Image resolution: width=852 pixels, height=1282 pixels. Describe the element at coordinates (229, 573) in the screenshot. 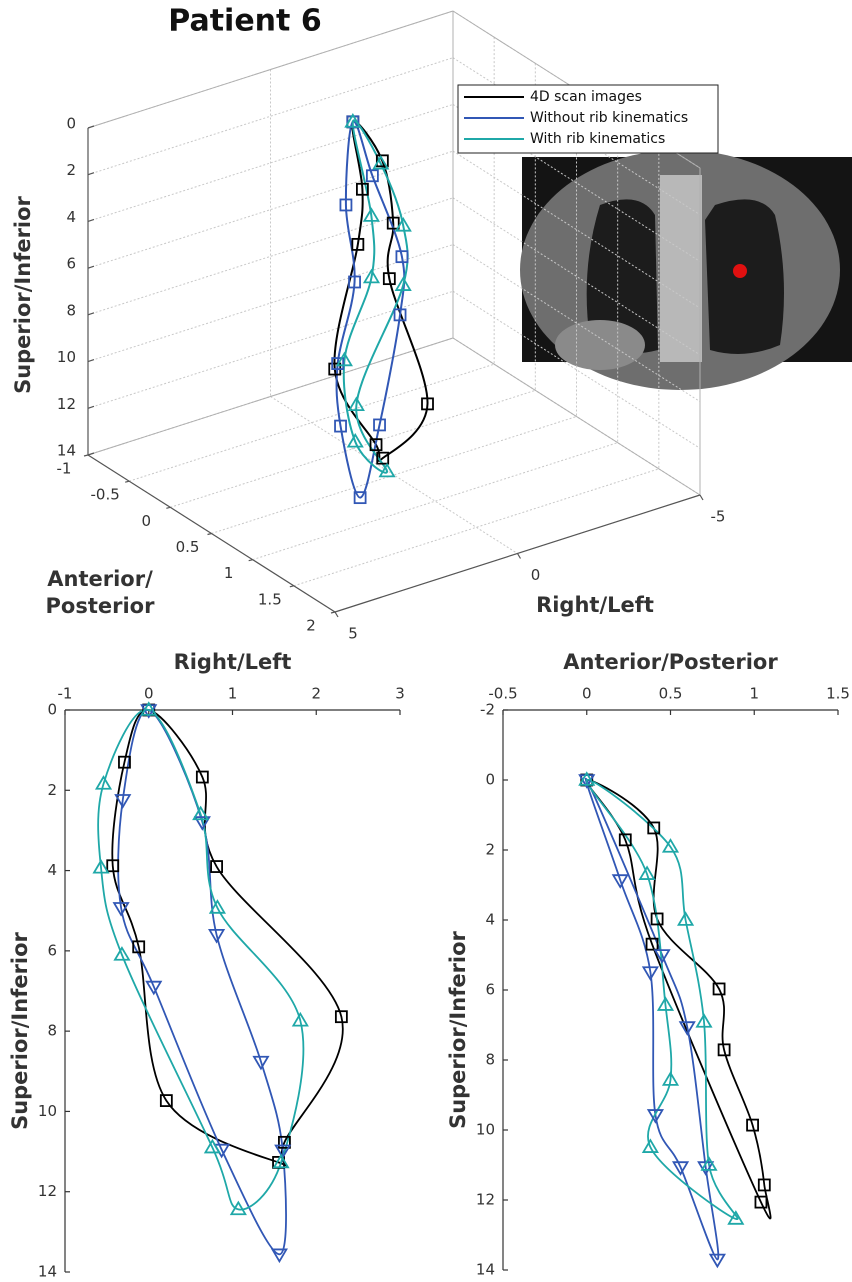

I see `y-tick-label: 1` at that location.